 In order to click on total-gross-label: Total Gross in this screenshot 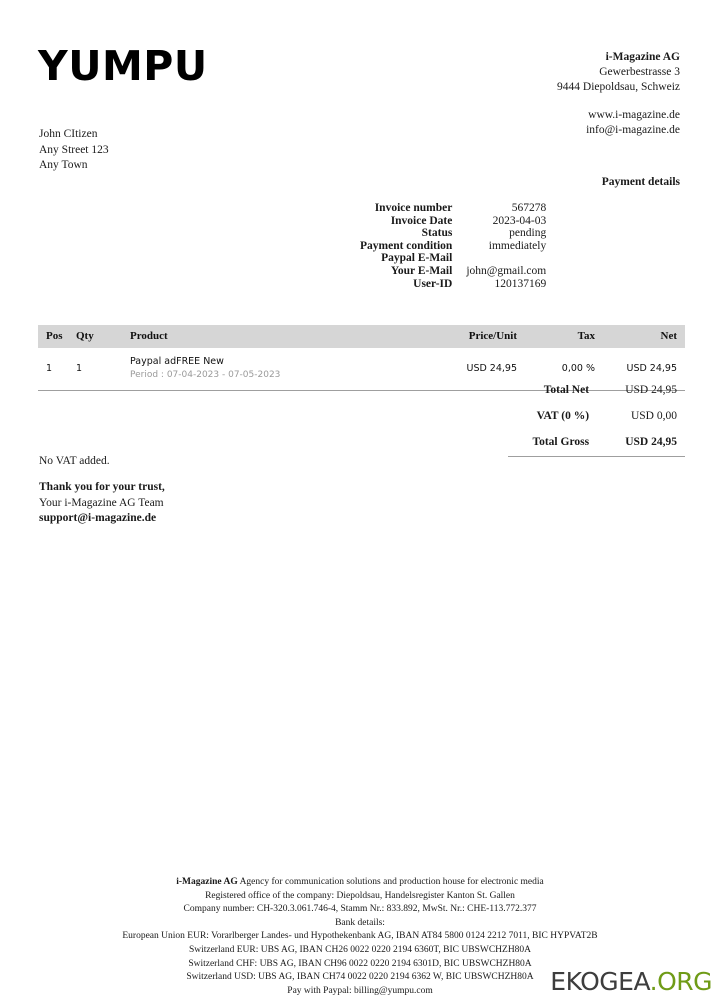, I will do `click(557, 443)`.